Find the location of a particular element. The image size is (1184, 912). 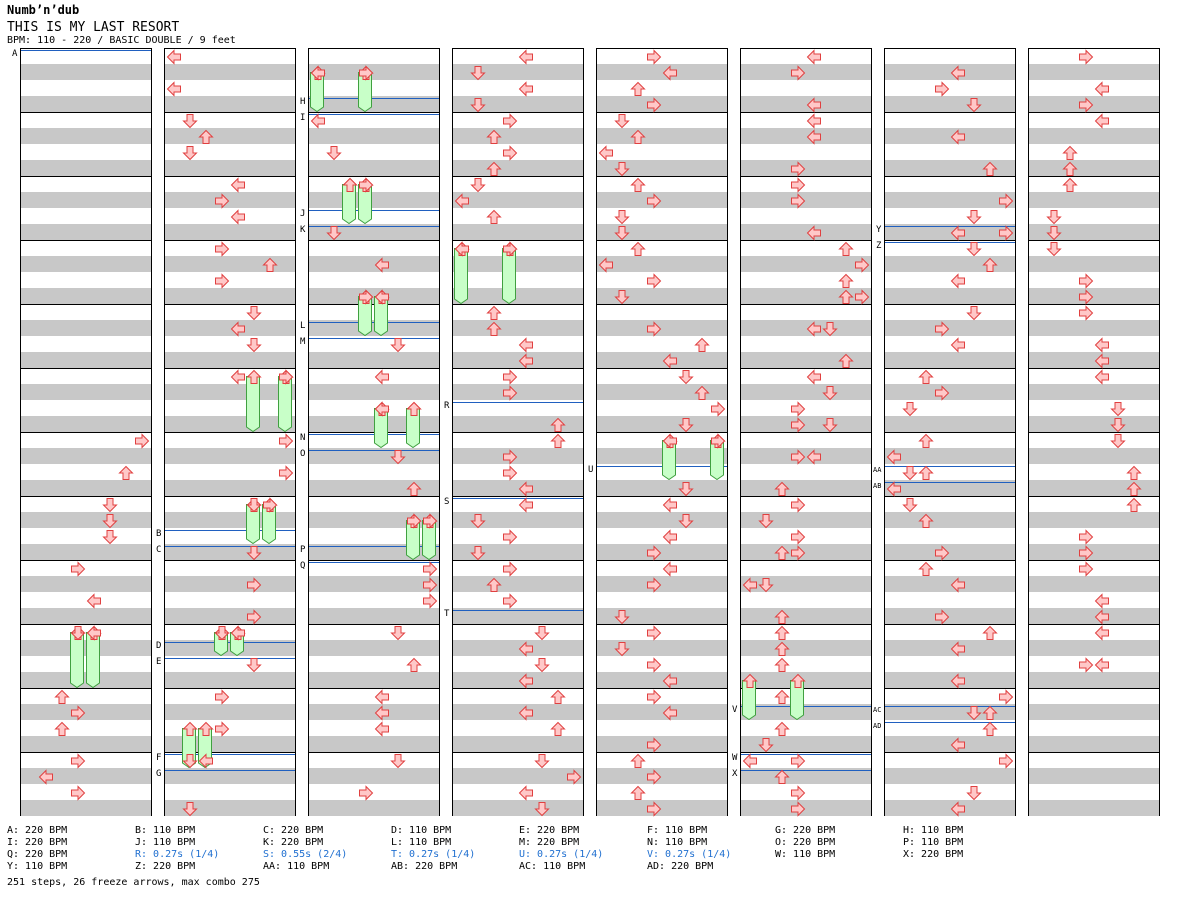

freeze-head-icon is located at coordinates (750, 680).